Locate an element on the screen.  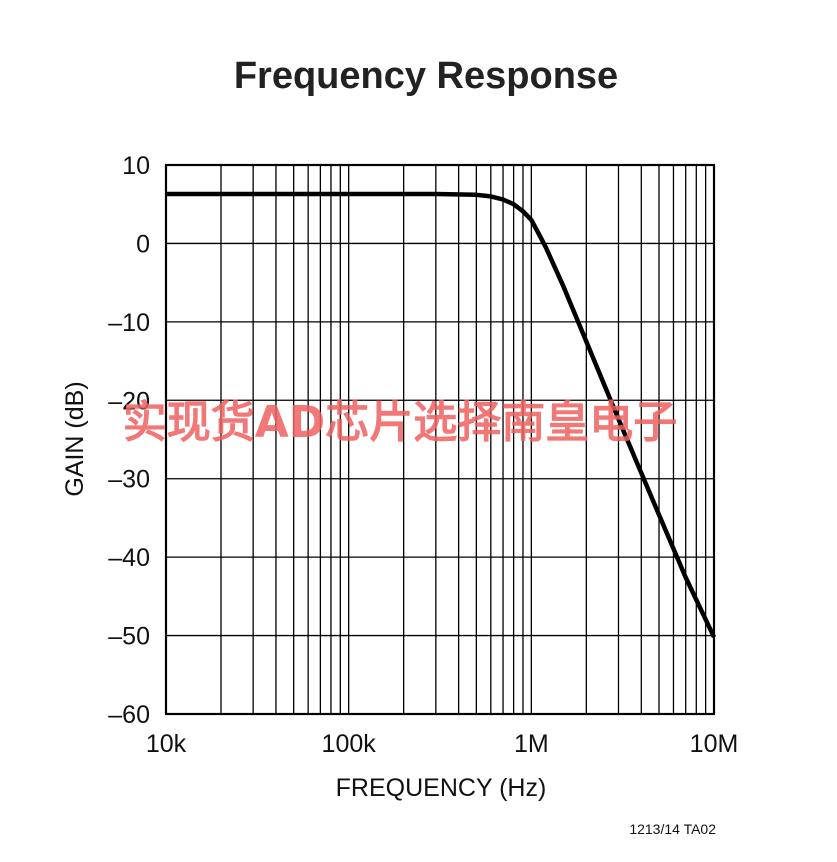
figure-code: 1213/14 TA02 is located at coordinates (672, 829).